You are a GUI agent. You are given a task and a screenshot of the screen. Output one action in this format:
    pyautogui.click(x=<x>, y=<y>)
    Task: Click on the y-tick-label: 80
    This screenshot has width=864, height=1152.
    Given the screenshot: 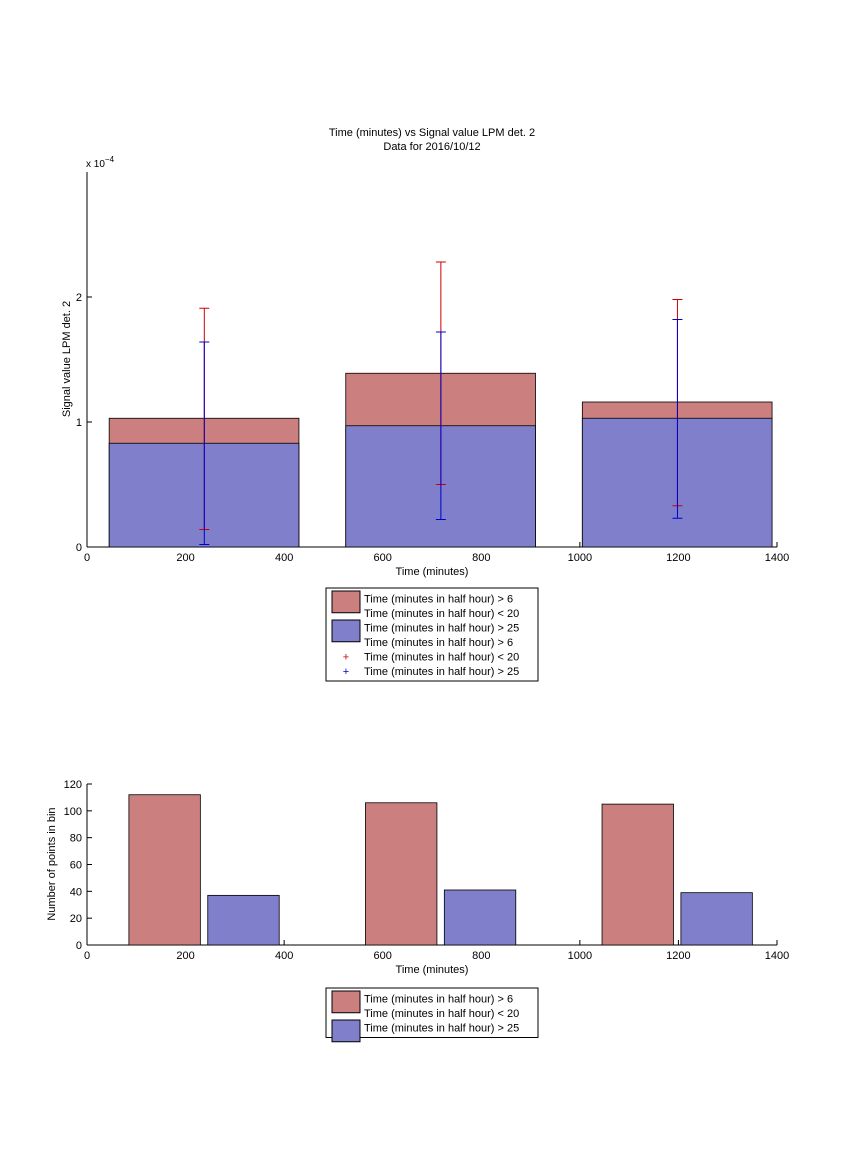 What is the action you would take?
    pyautogui.click(x=76, y=839)
    